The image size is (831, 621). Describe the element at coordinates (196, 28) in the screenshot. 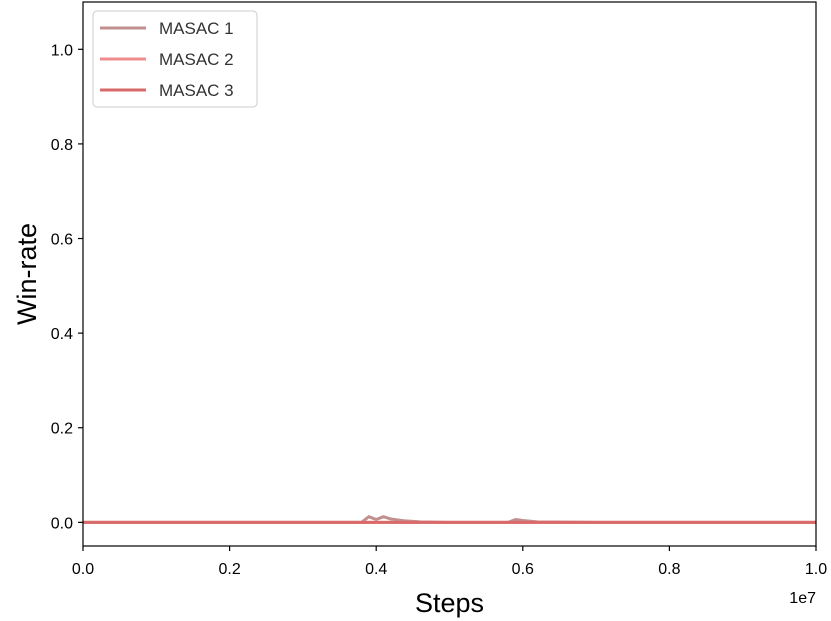

I see `legend-entry: MASAC 1` at that location.